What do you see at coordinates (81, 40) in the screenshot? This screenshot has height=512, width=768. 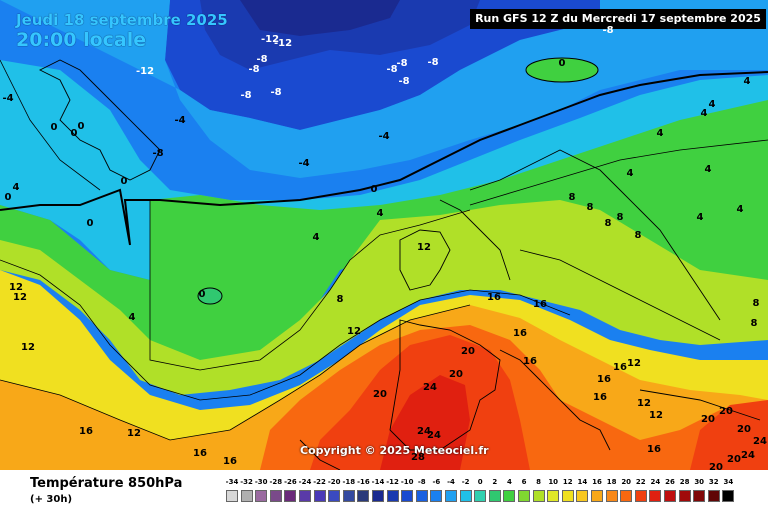 I see `forecast-time: 20:00 locale` at bounding box center [81, 40].